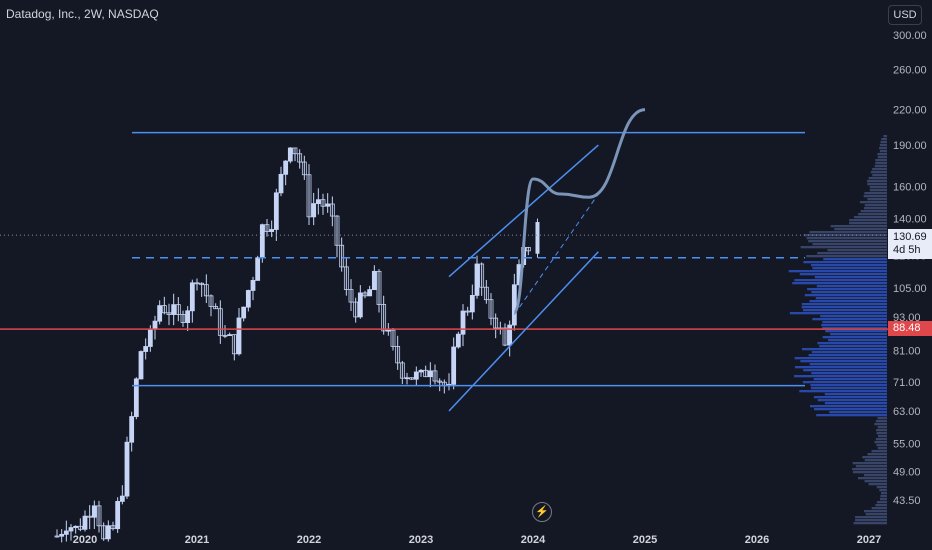  Describe the element at coordinates (533, 540) in the screenshot. I see `time-tick-label: 2024` at that location.